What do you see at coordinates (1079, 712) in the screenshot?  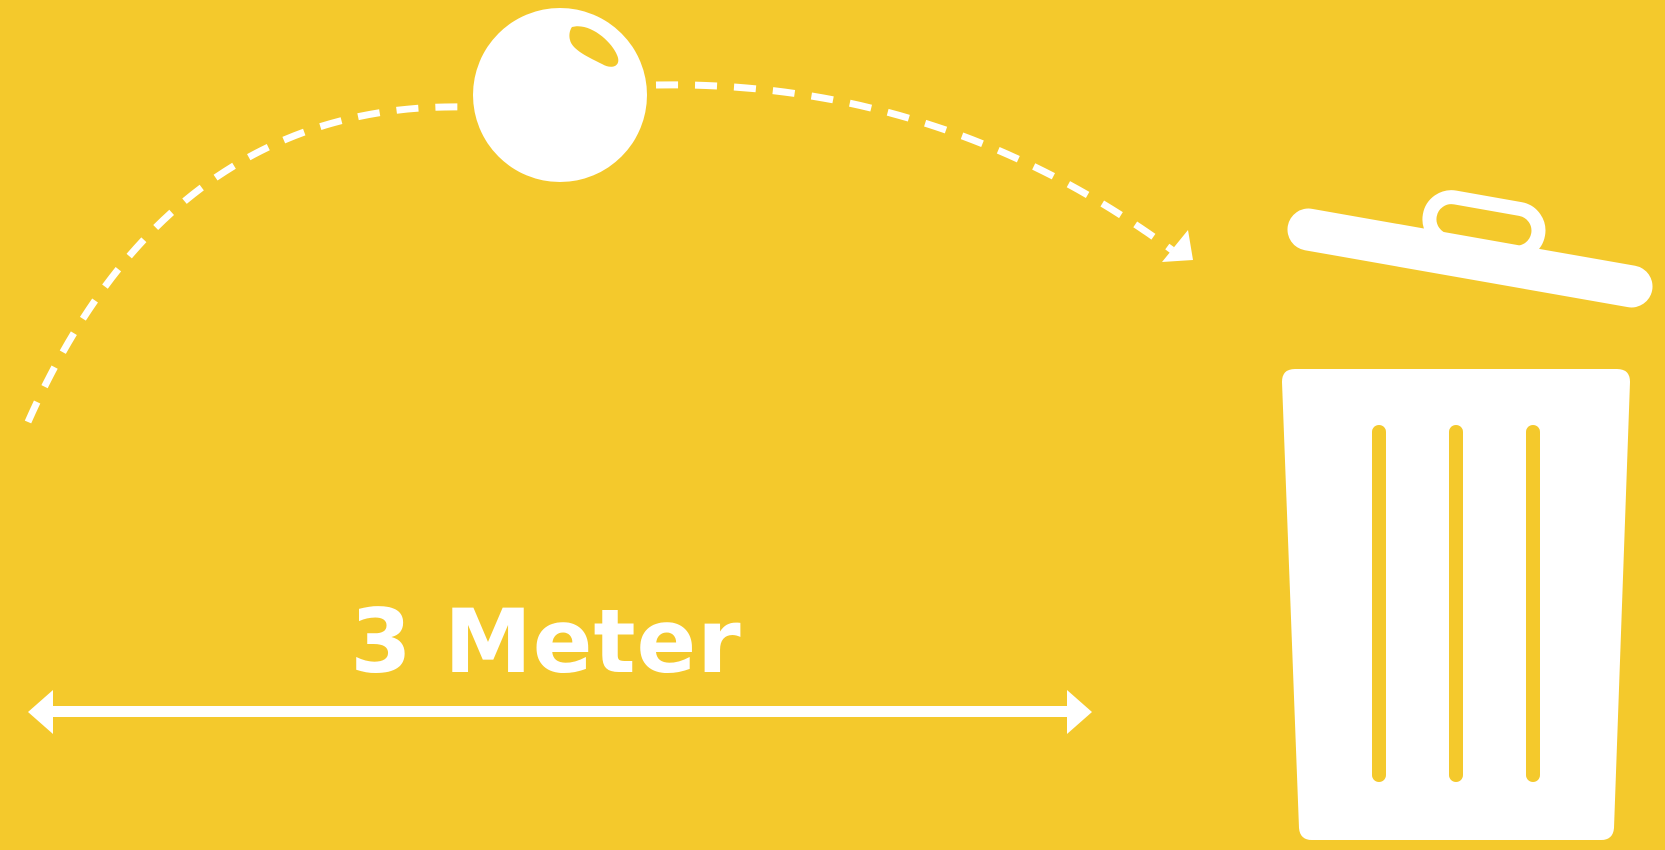 I see `arrow-right-head-icon` at bounding box center [1079, 712].